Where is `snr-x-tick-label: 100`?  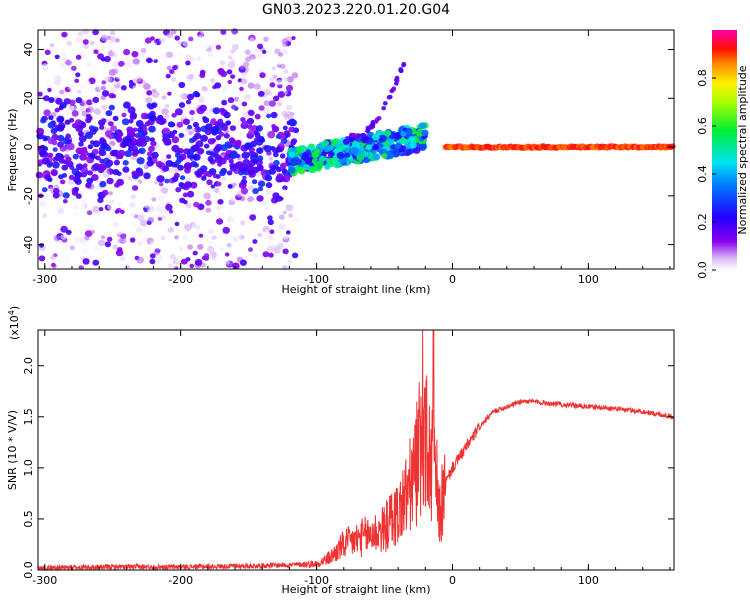 snr-x-tick-label: 100 is located at coordinates (588, 580).